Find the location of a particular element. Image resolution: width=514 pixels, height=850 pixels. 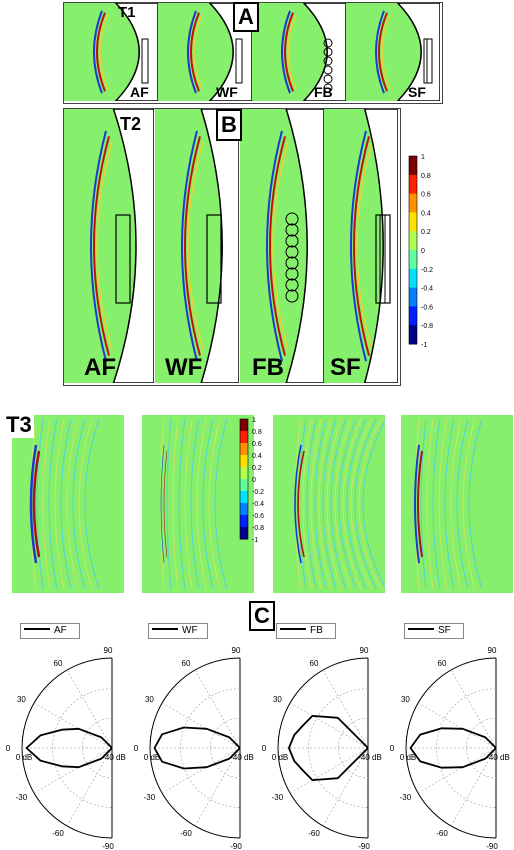

colorbar-tick-label: 0.4 is located at coordinates (257, 456).